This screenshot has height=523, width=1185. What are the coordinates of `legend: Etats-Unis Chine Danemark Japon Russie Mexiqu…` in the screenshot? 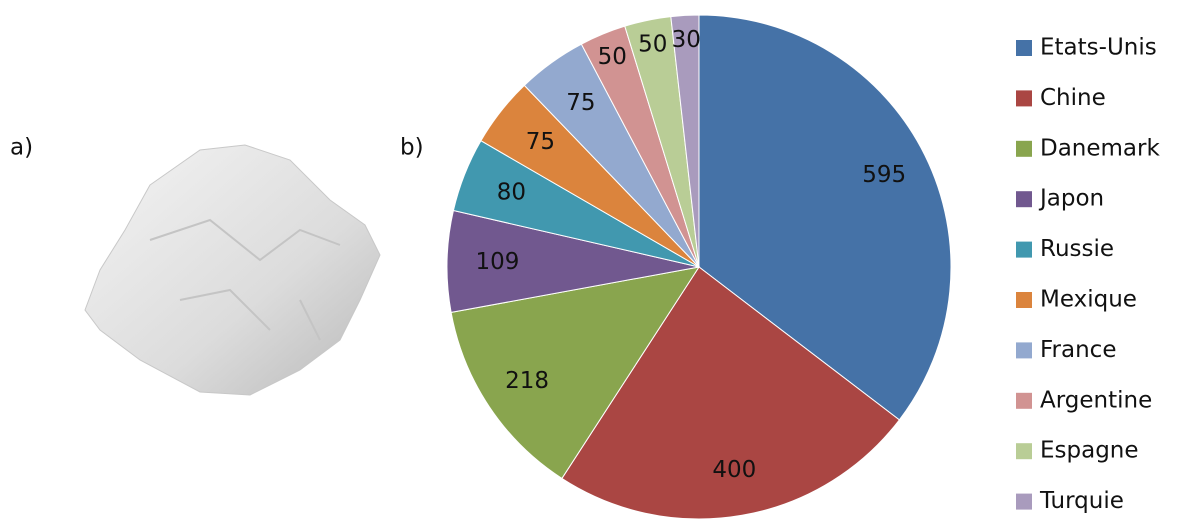 It's located at (1088, 274).